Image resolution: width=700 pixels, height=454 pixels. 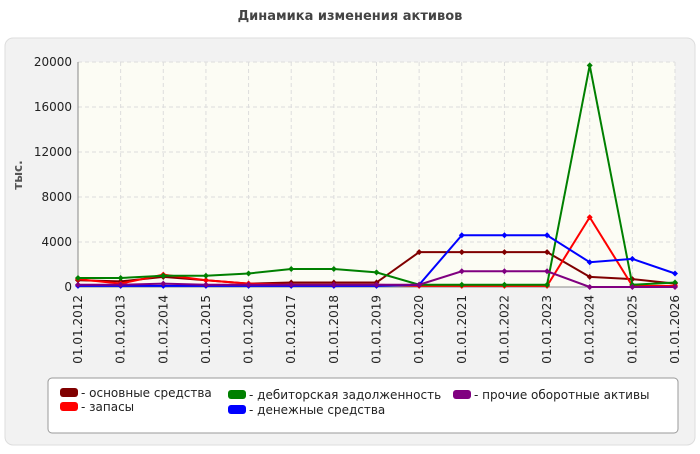 What do you see at coordinates (53, 62) in the screenshot?
I see `y-tick-label: 20000` at bounding box center [53, 62].